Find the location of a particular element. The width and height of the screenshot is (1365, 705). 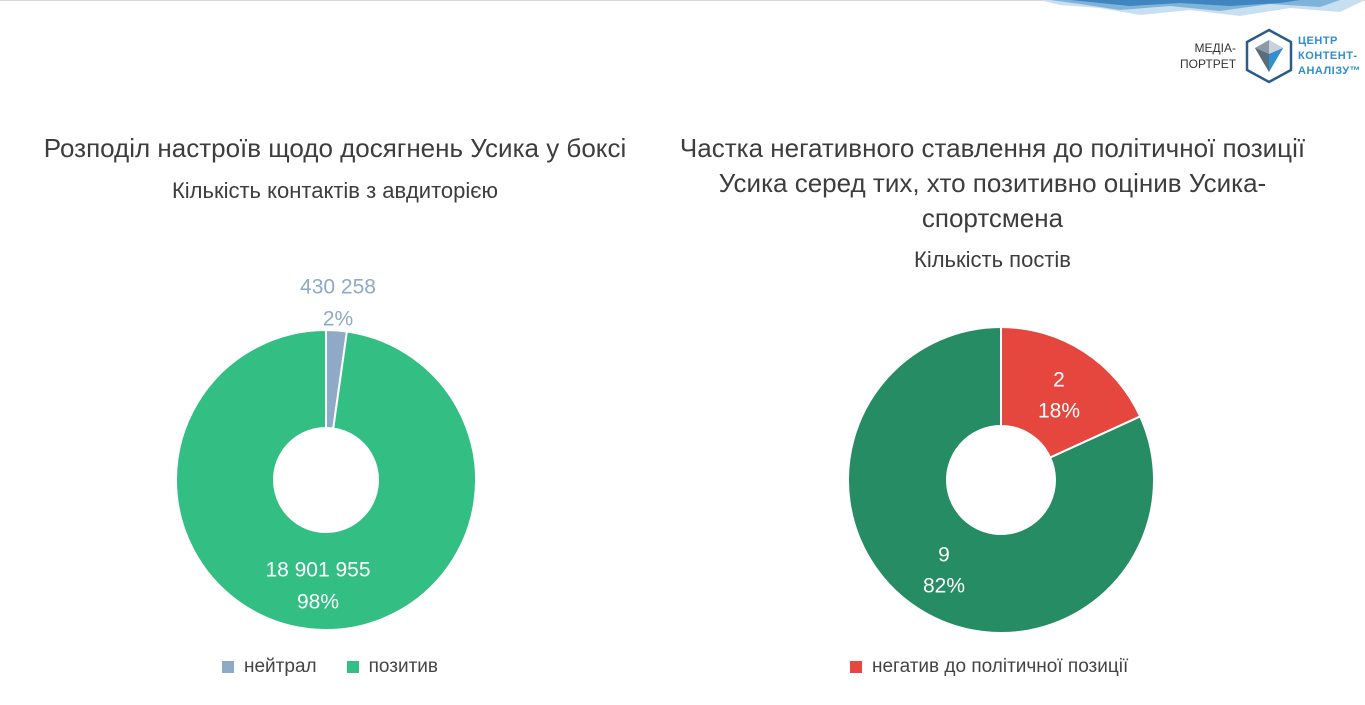

chart2-slice-2-value-label: 9 is located at coordinates (944, 555).